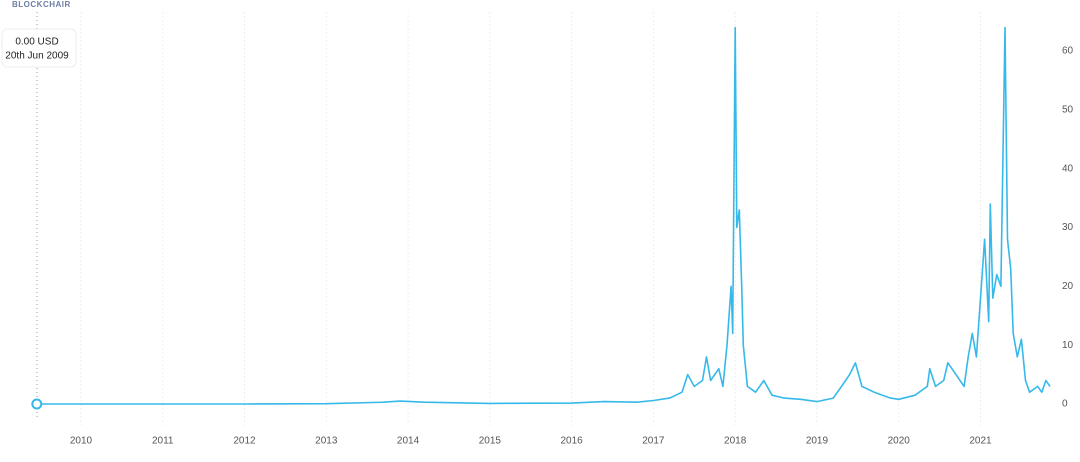 The image size is (1080, 462). What do you see at coordinates (1068, 168) in the screenshot?
I see `y-tick-label: 40` at bounding box center [1068, 168].